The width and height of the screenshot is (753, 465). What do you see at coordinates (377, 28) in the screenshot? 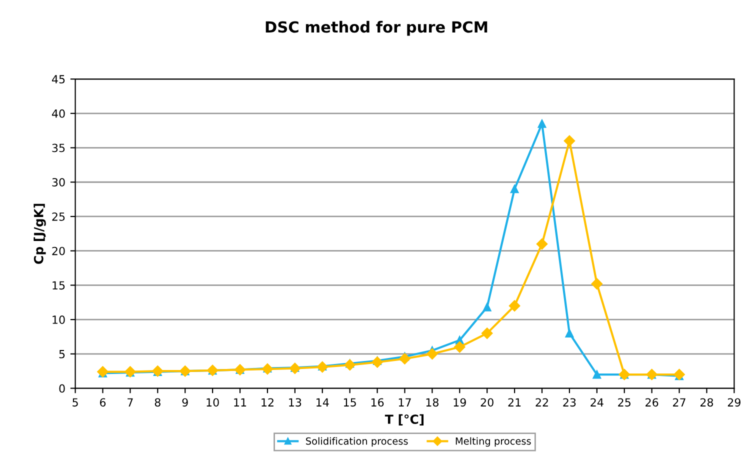
I see `chart-title: DSC method for pure PCM` at bounding box center [377, 28].